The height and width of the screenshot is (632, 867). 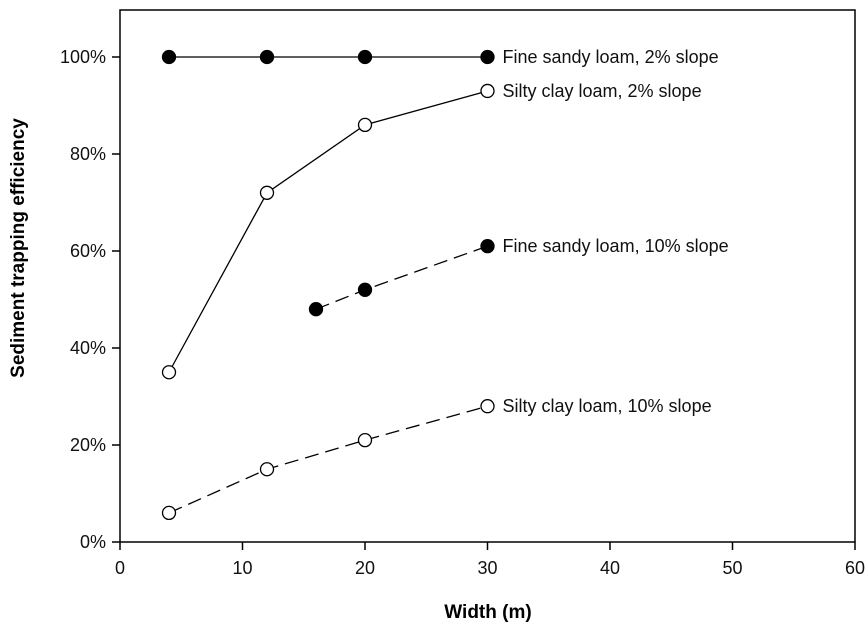 What do you see at coordinates (88, 445) in the screenshot?
I see `y-tick-label: 20%` at bounding box center [88, 445].